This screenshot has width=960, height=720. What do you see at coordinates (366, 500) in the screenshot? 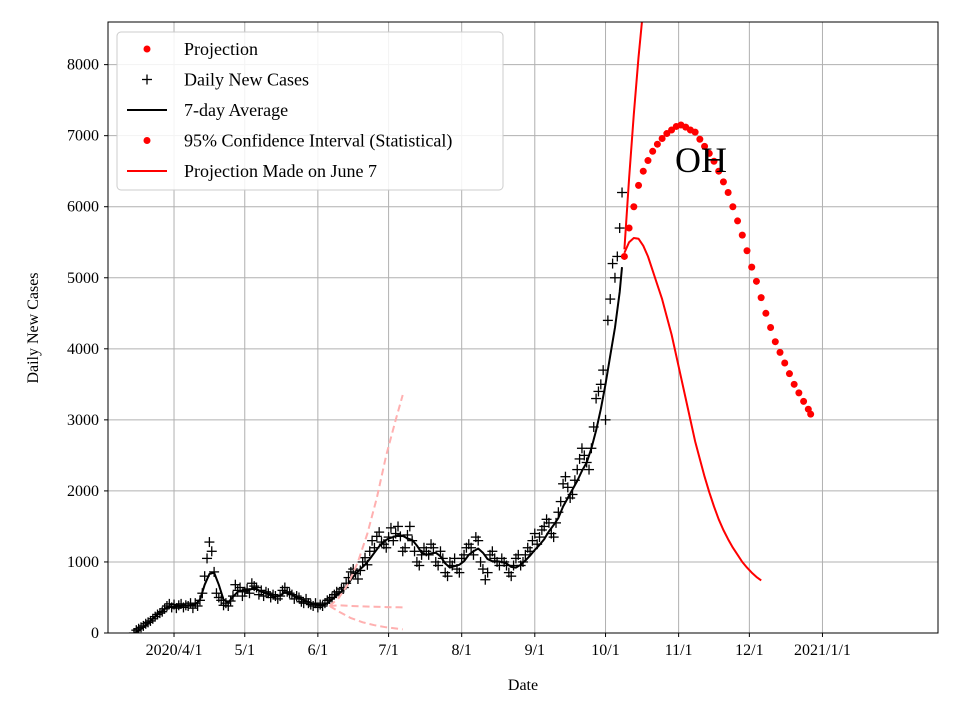
I see `series-projection-made-on-june-7-upper-` at bounding box center [366, 500].